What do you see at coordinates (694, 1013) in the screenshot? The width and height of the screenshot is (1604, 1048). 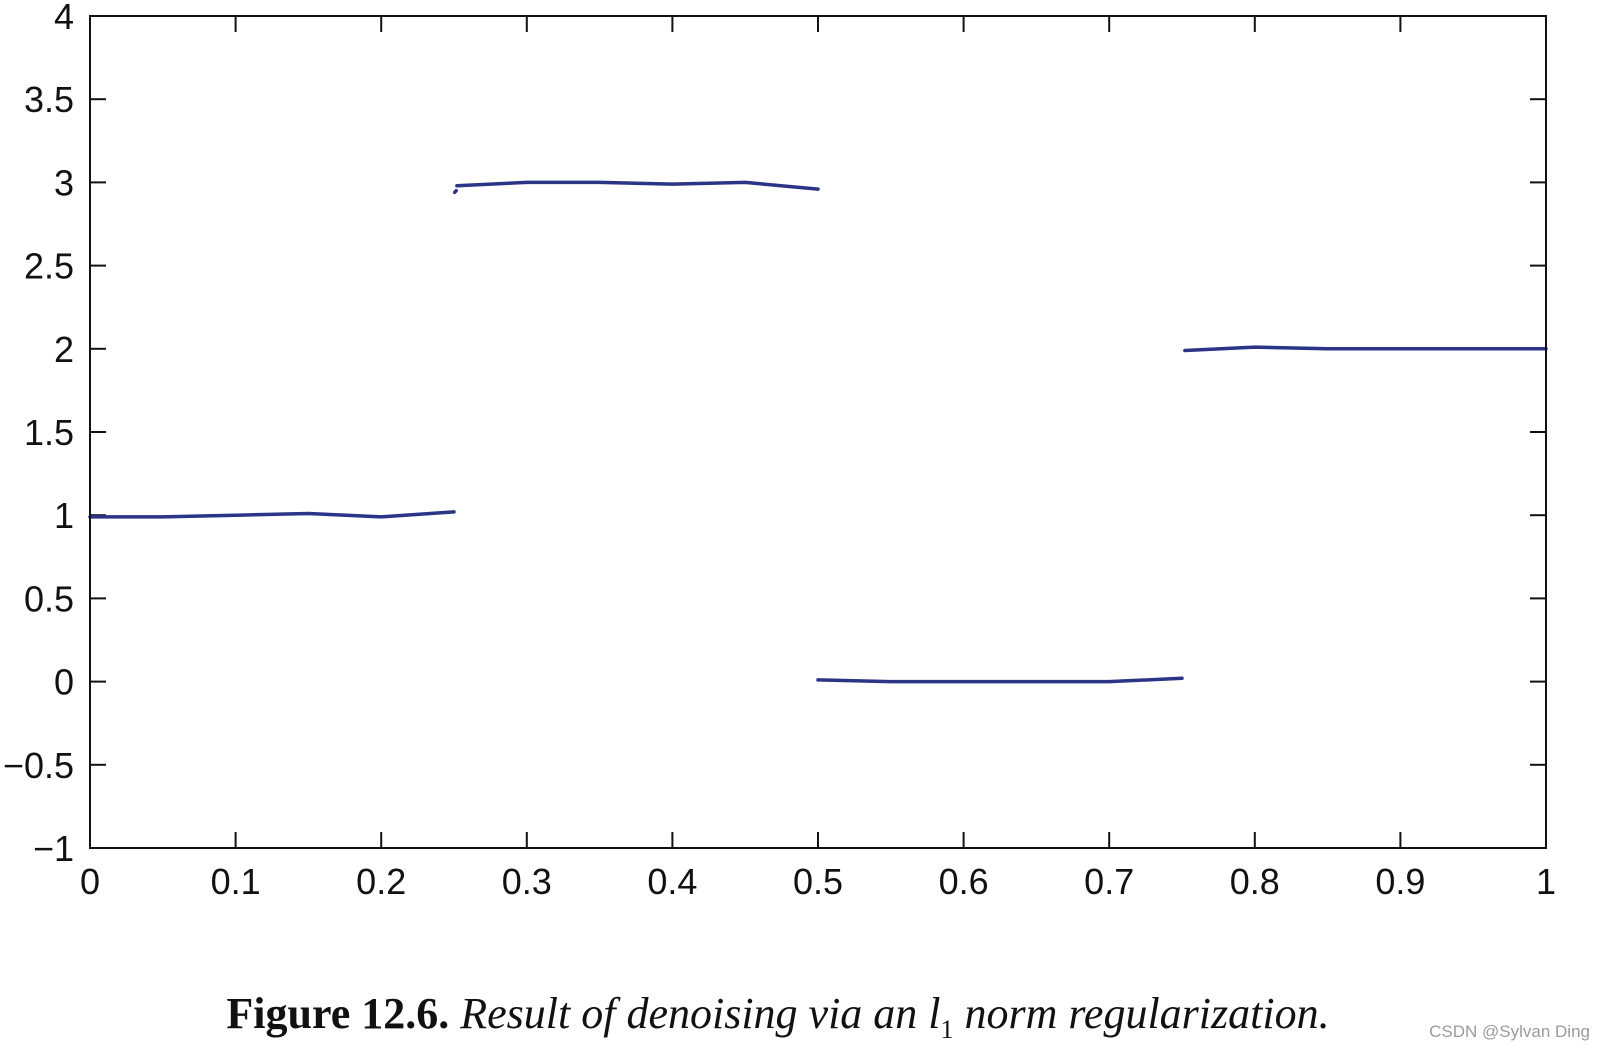 I see `caption-text-before: Result of denoising via an` at bounding box center [694, 1013].